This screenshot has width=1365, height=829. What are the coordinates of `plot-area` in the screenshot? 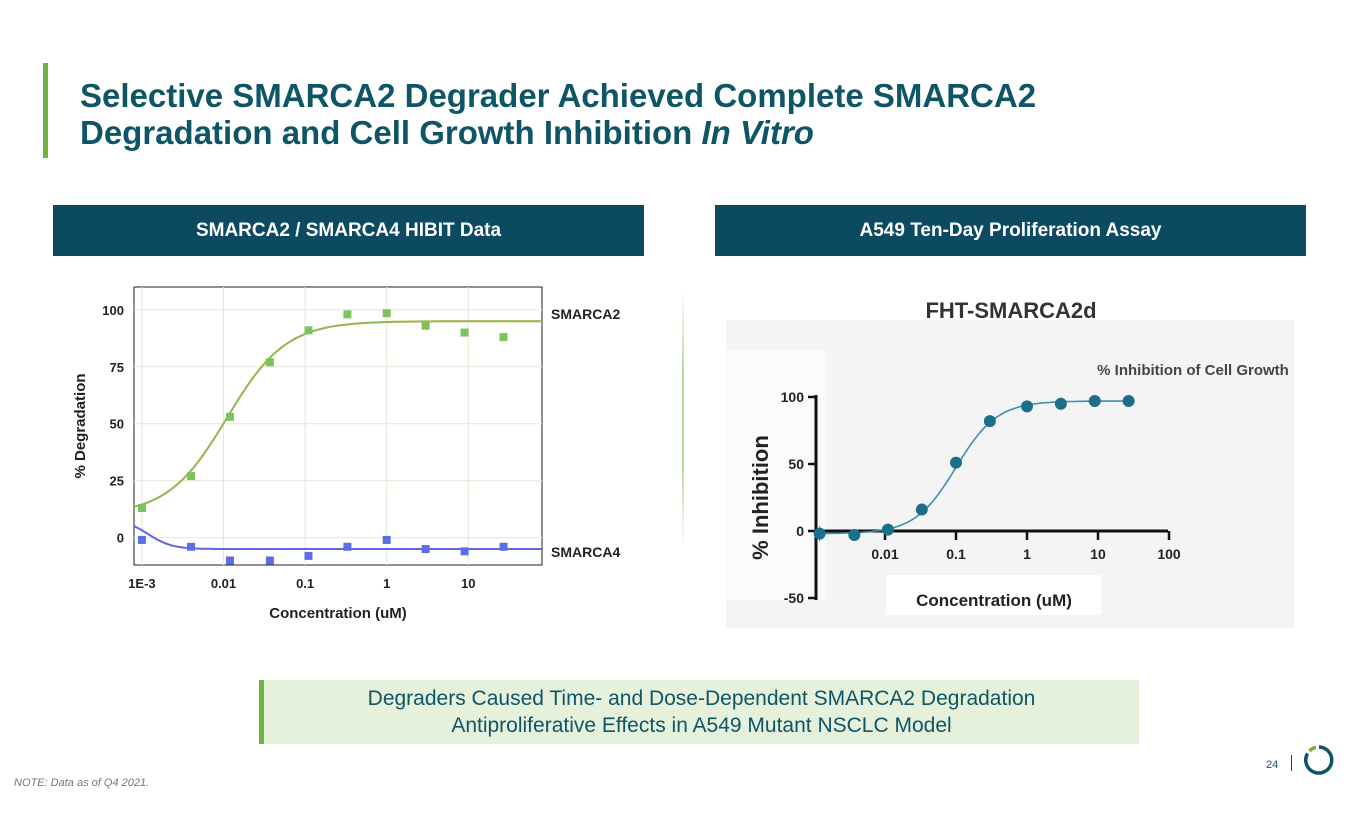 It's located at (338, 426).